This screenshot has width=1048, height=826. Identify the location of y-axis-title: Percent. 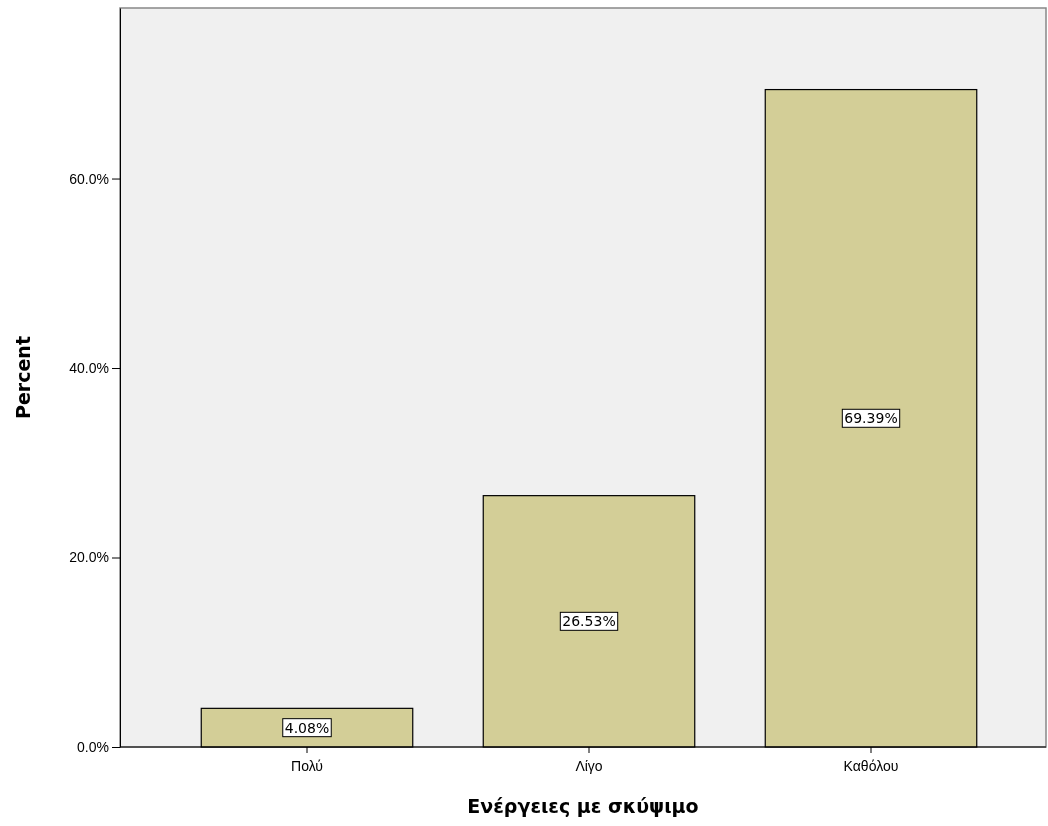
(23, 377).